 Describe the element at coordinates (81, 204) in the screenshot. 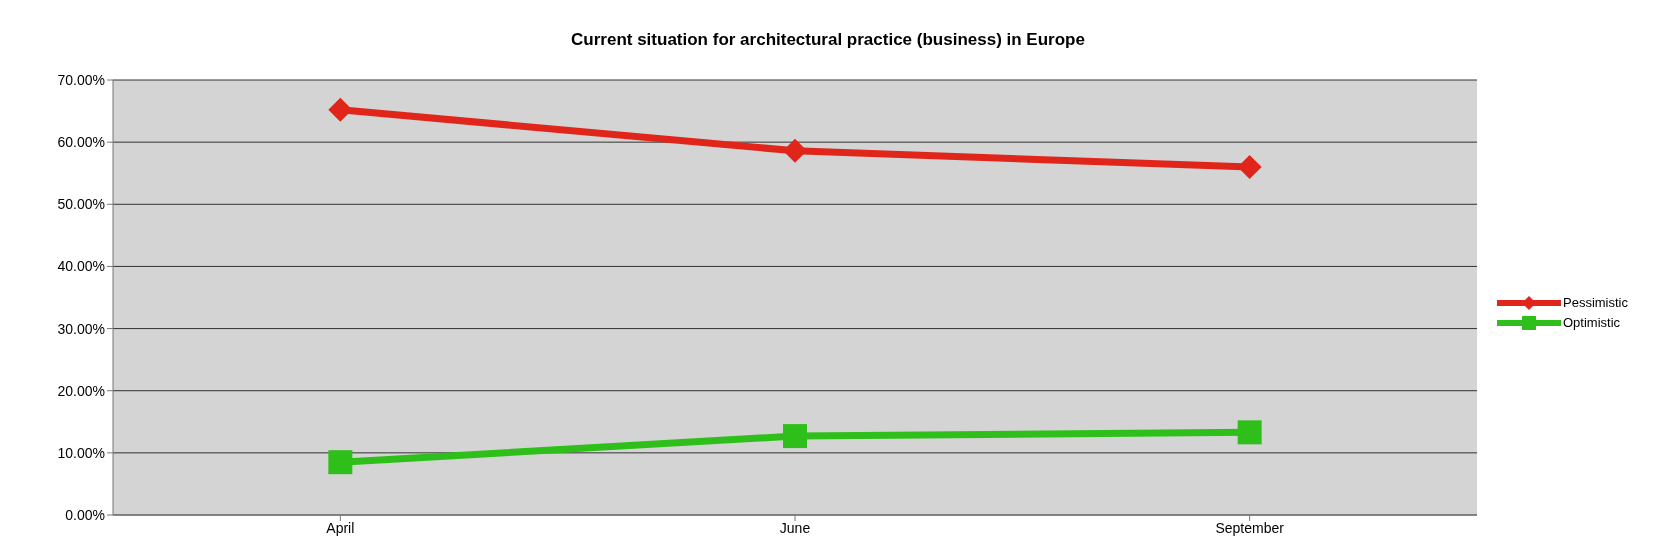

I see `y-tick-label: 50.00%` at that location.